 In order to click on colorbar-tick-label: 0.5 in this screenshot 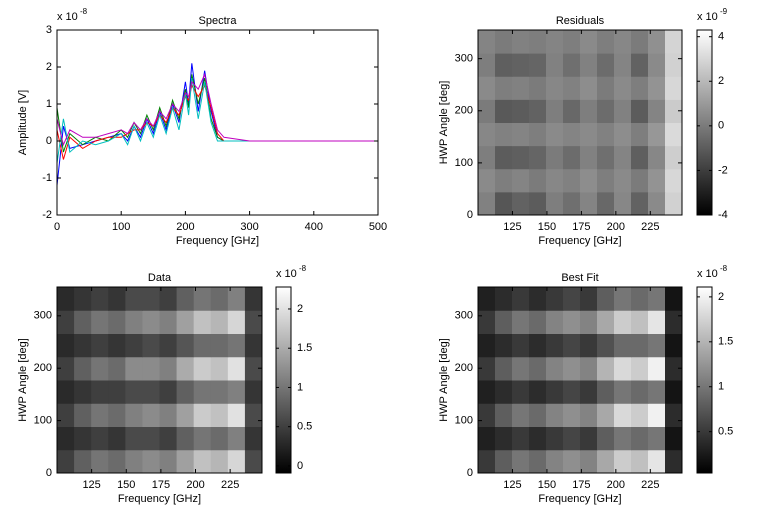, I will do `click(725, 432)`.